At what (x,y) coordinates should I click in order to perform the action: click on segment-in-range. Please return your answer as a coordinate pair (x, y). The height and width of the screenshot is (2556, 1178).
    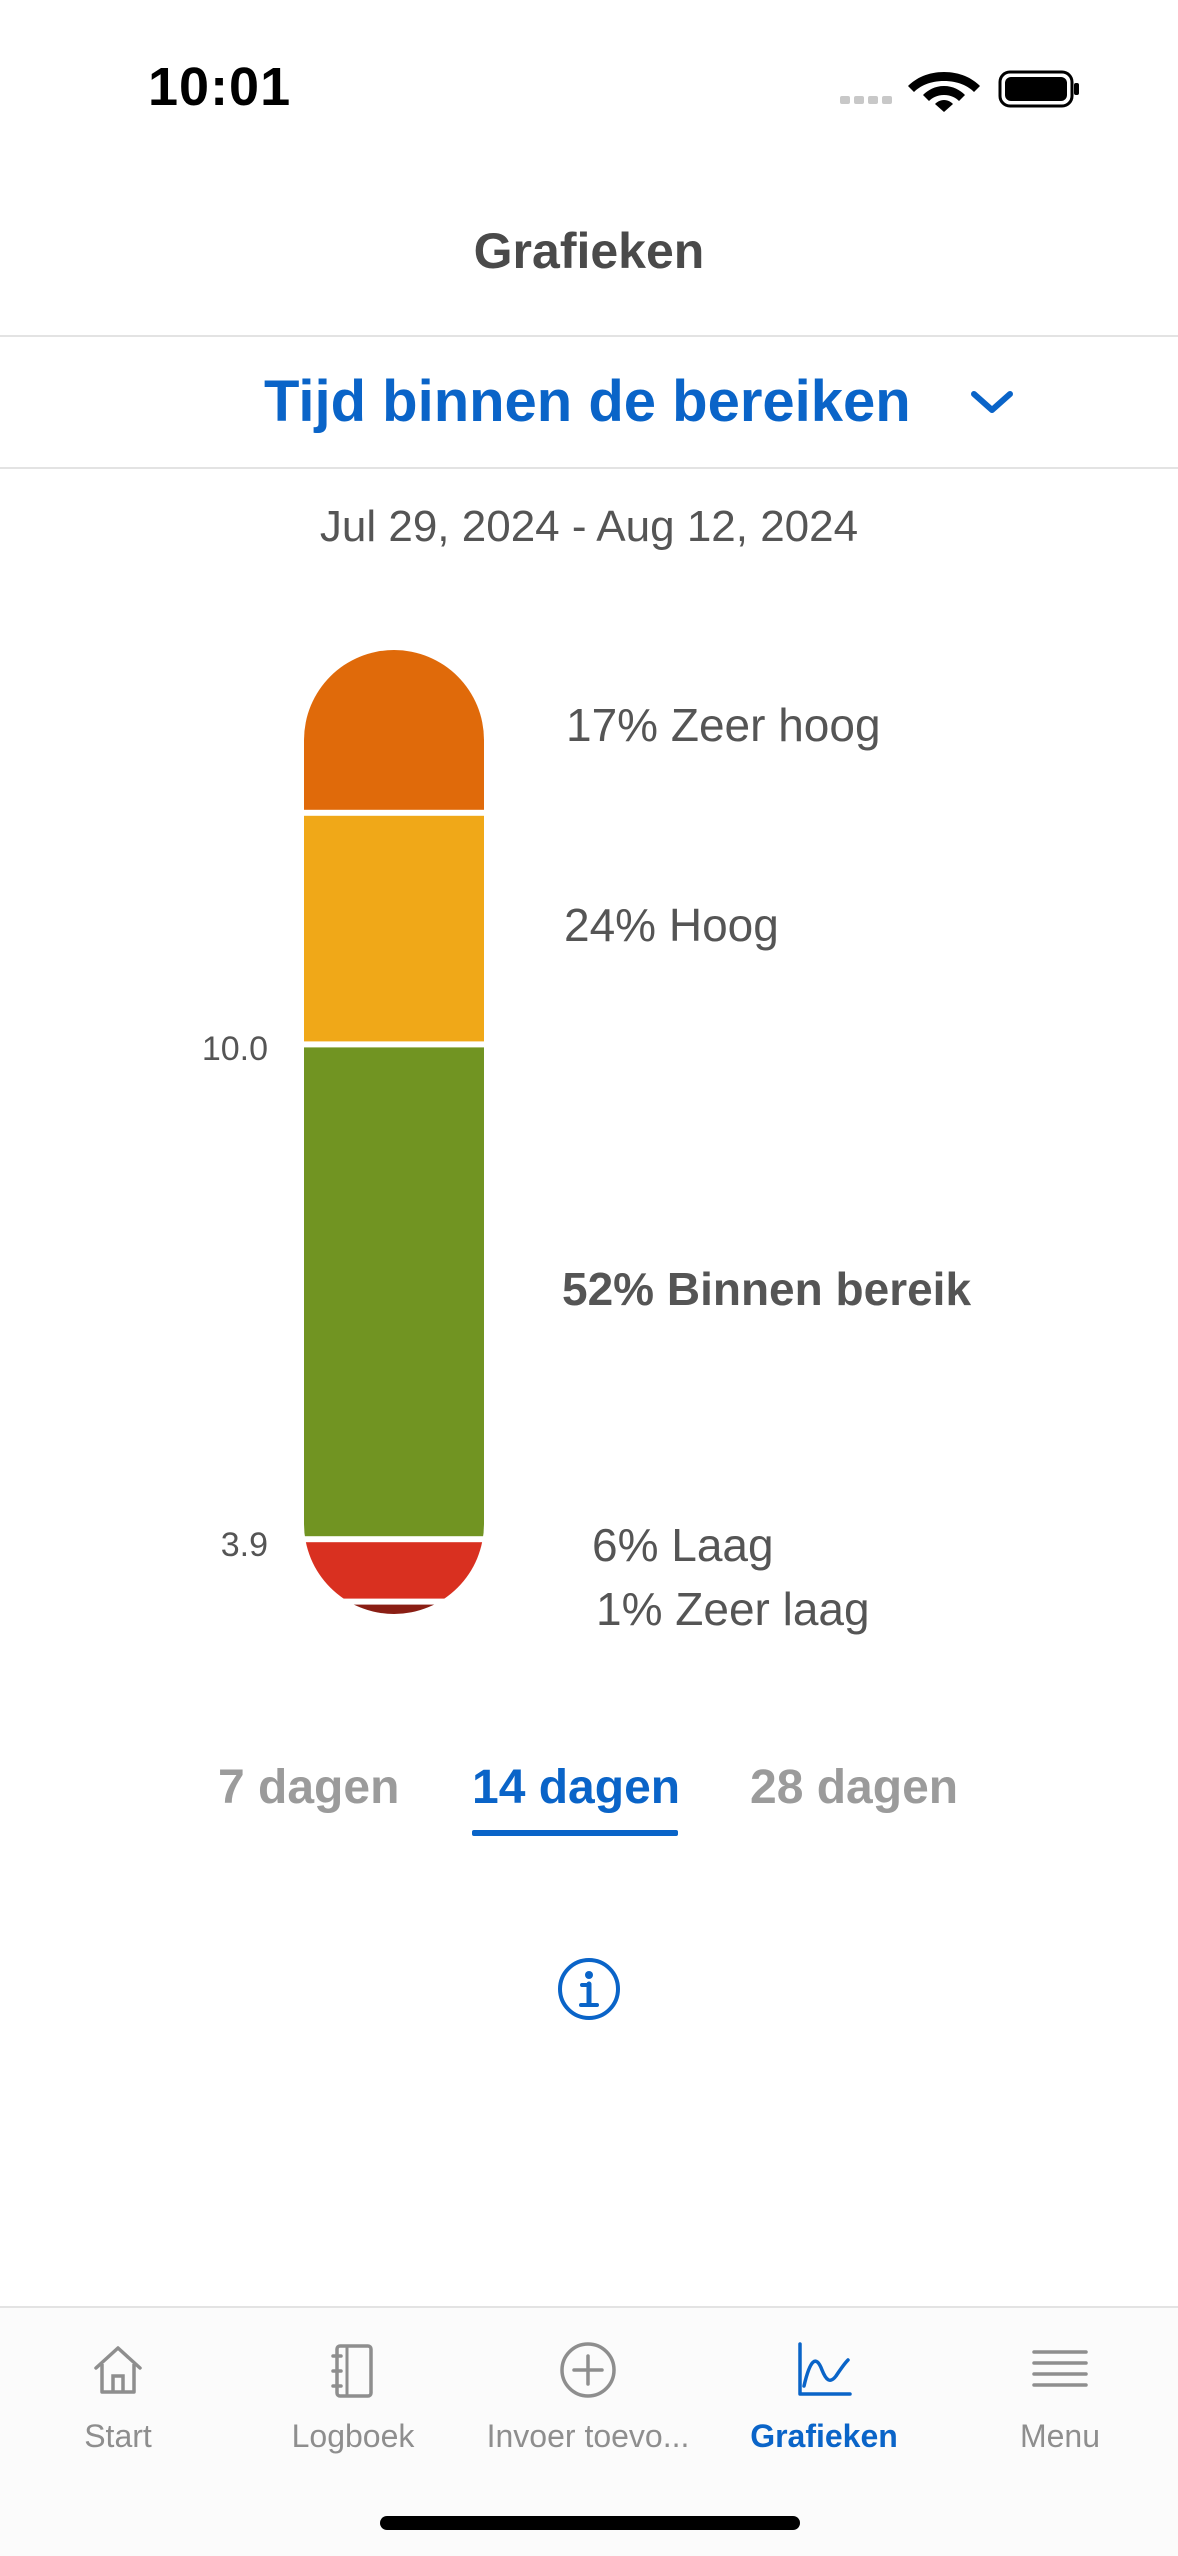
    Looking at the image, I should click on (394, 1292).